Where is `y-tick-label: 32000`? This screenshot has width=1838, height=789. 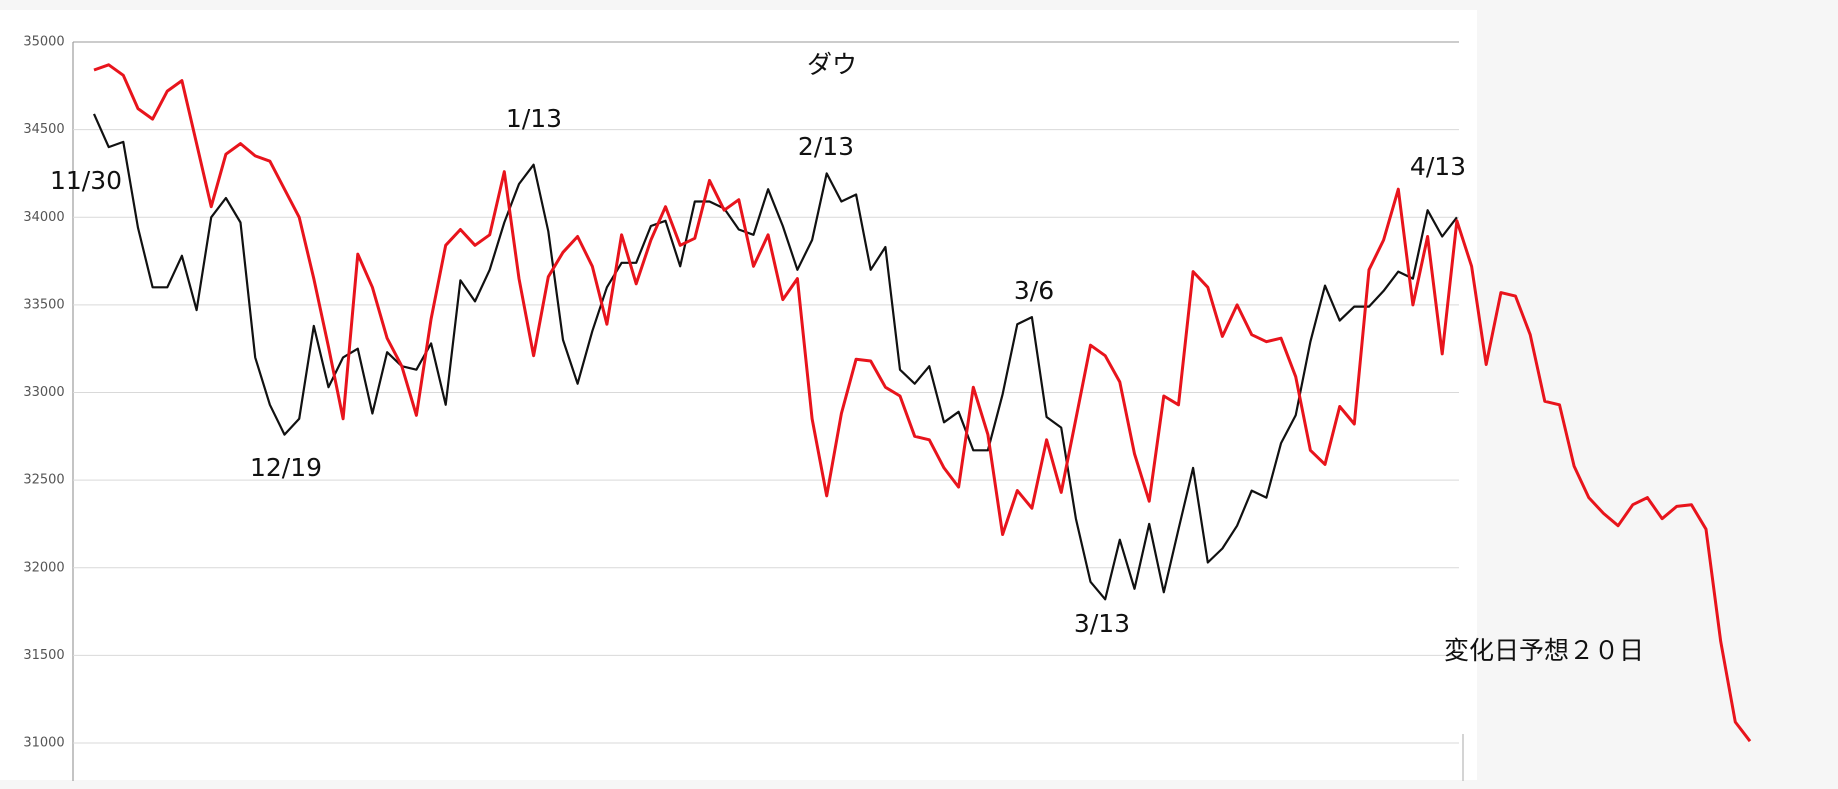 y-tick-label: 32000 is located at coordinates (43, 567).